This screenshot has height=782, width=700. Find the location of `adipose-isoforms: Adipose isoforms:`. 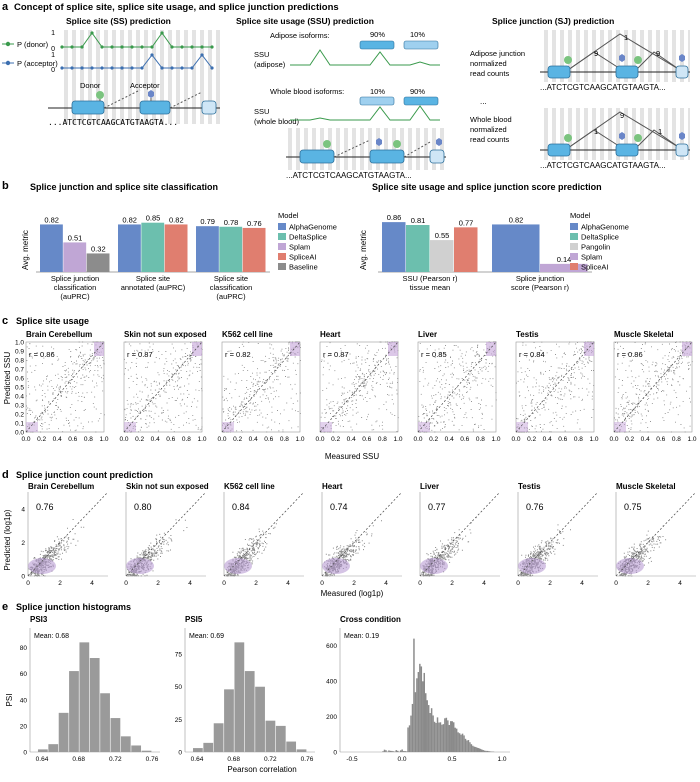

adipose-isoforms: Adipose isoforms: is located at coordinates (300, 35).